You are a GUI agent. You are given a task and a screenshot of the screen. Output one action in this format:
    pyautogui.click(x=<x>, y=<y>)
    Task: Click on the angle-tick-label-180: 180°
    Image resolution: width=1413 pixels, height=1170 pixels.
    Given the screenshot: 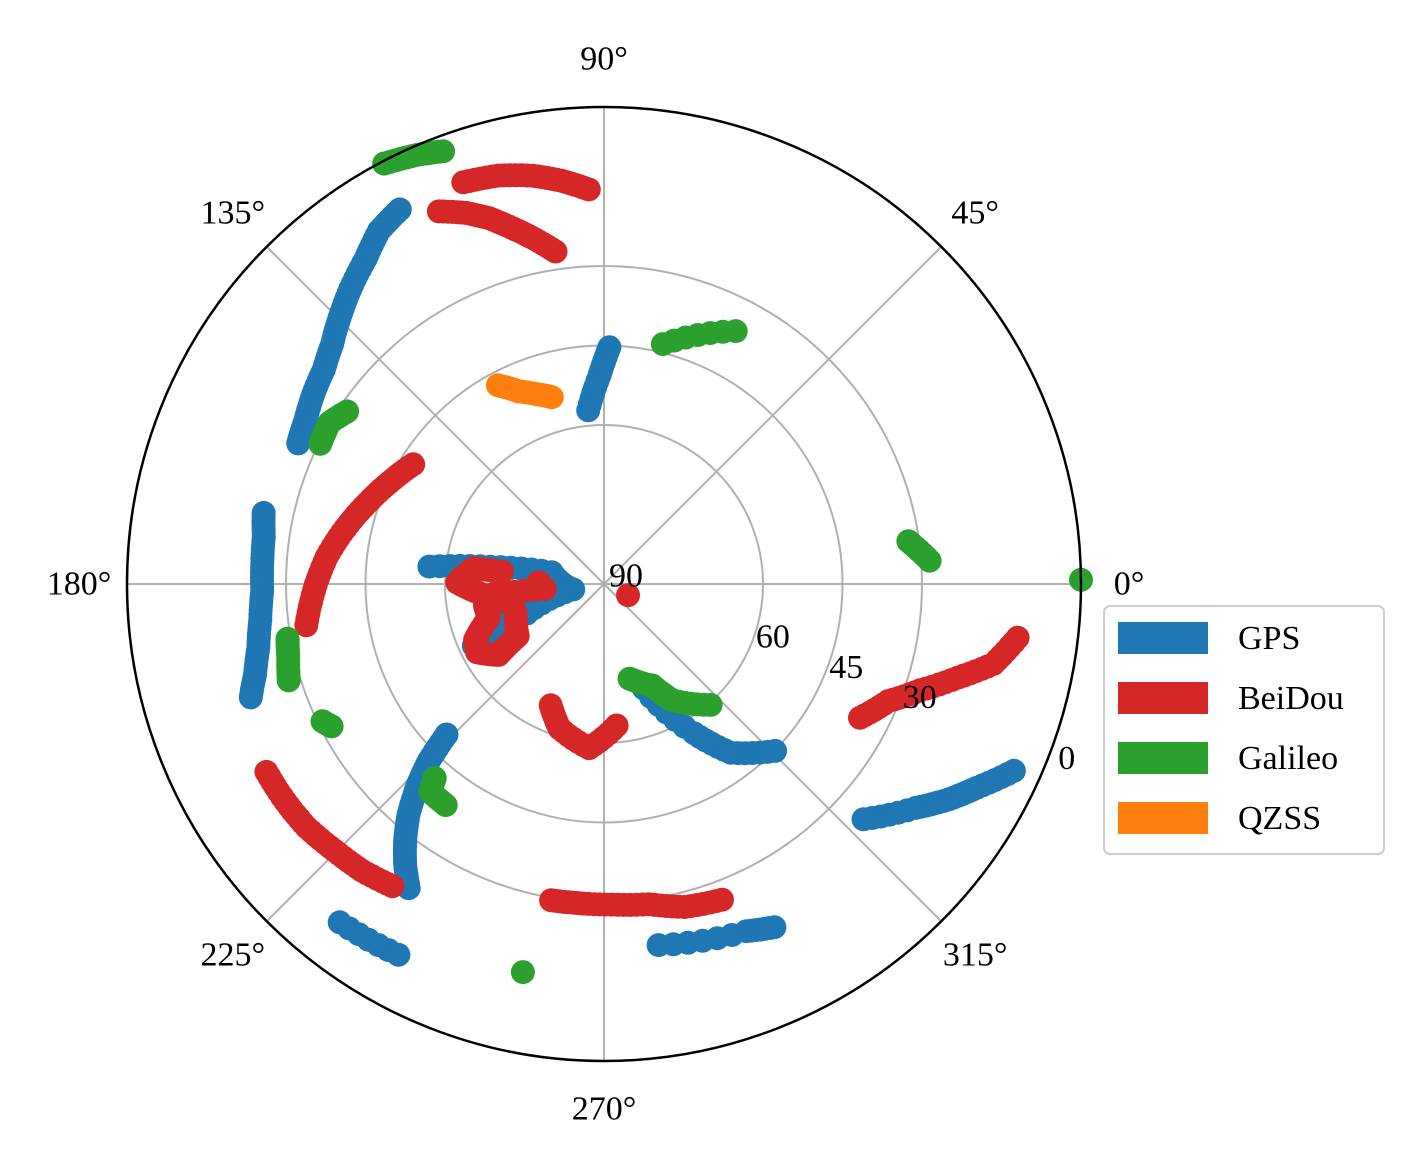 What is the action you would take?
    pyautogui.click(x=79, y=584)
    